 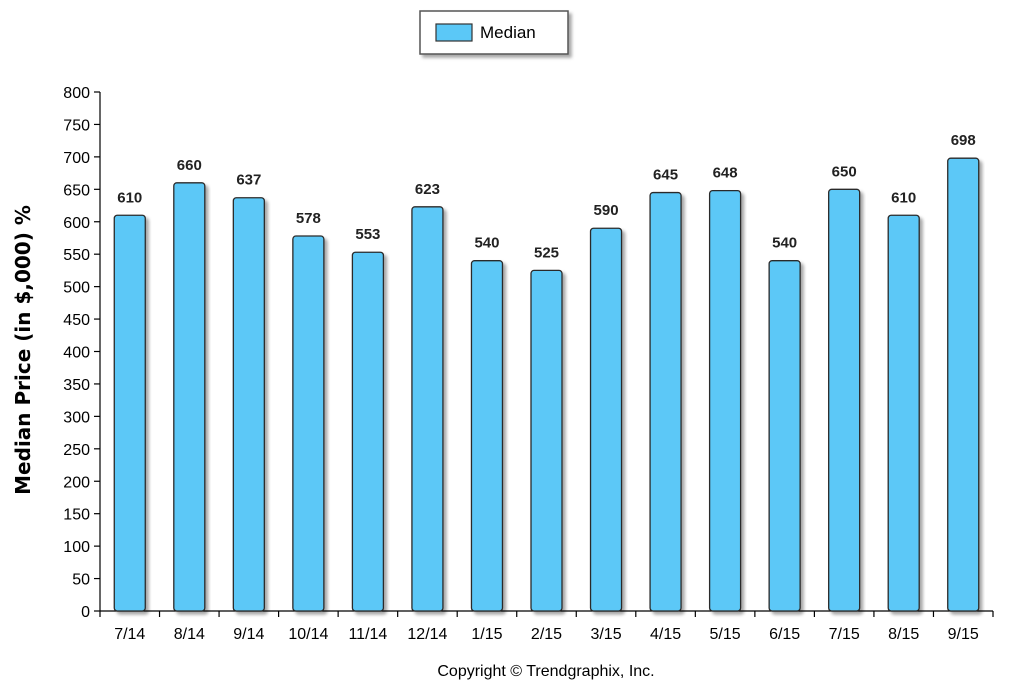 I want to click on x-tick-label: 5/15, so click(x=725, y=634).